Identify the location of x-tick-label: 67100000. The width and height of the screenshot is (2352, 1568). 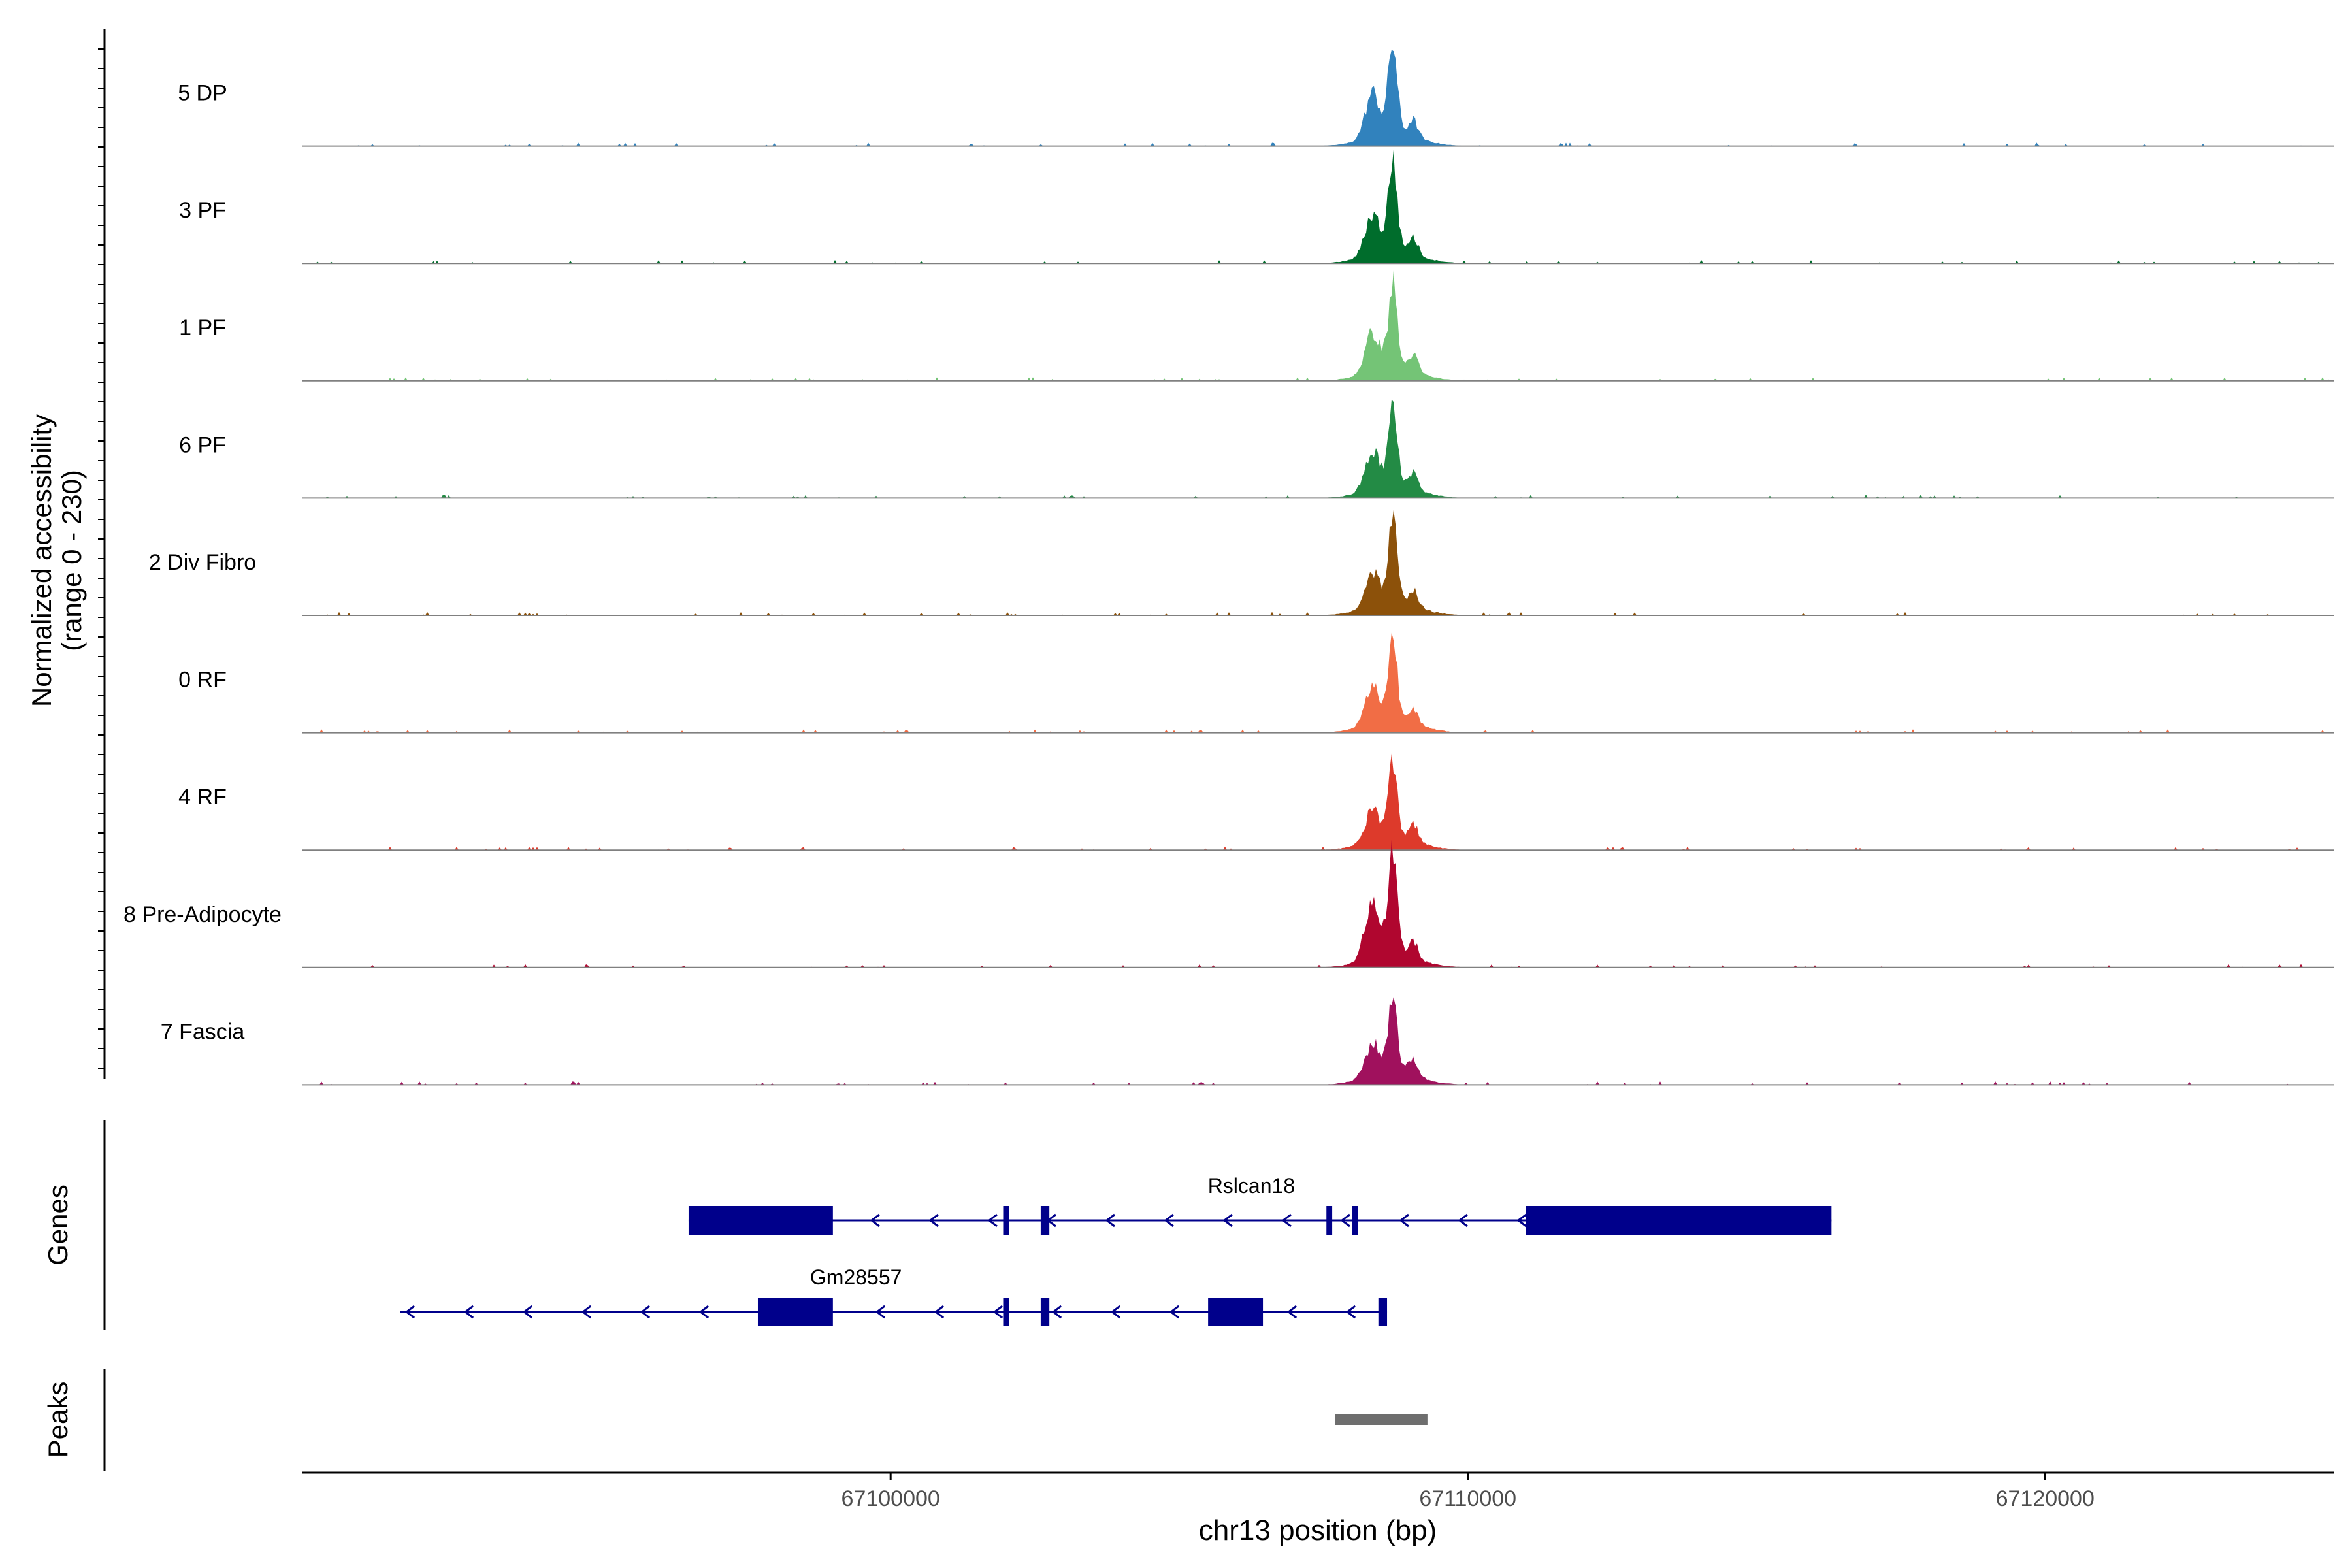
(890, 1498).